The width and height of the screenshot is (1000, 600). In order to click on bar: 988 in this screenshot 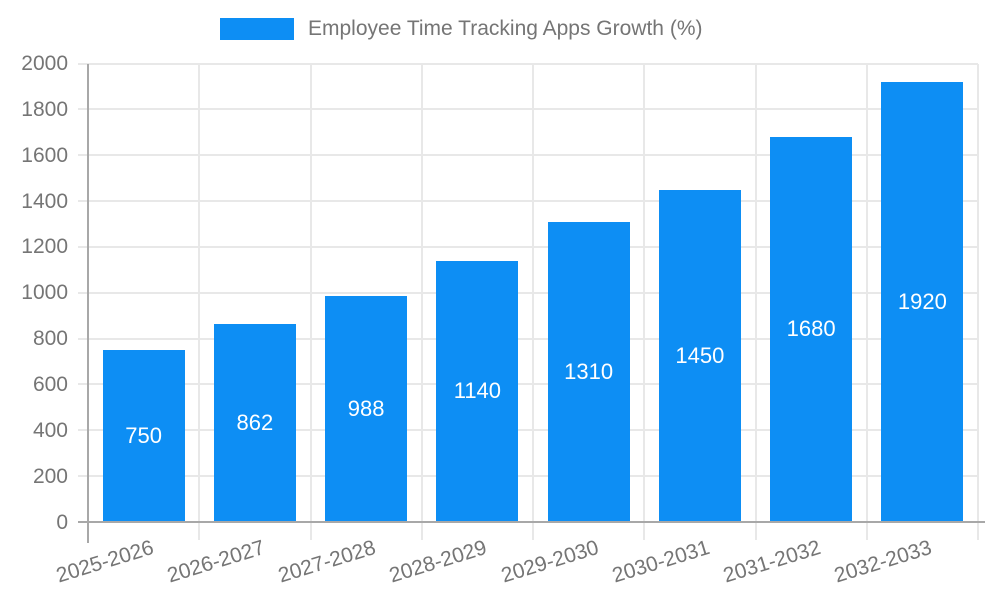, I will do `click(366, 408)`.